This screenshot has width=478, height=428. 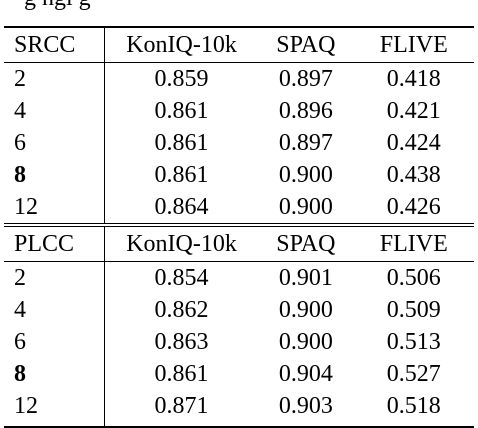 I want to click on cell-flive: 0.518, so click(x=413, y=409).